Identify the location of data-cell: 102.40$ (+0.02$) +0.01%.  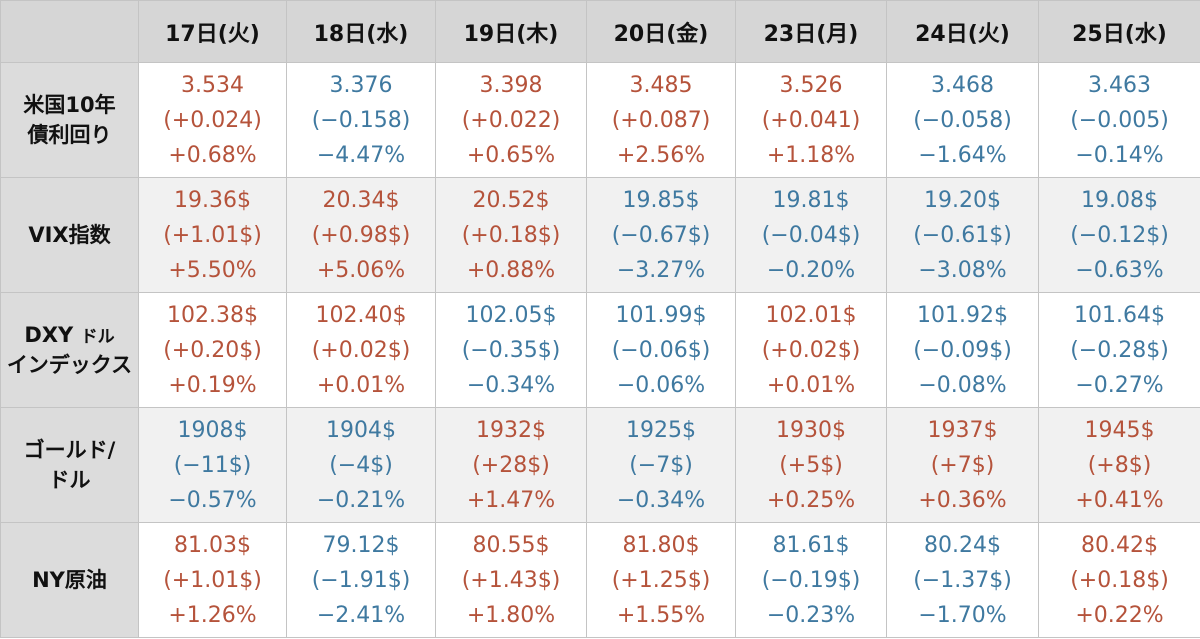
(361, 350).